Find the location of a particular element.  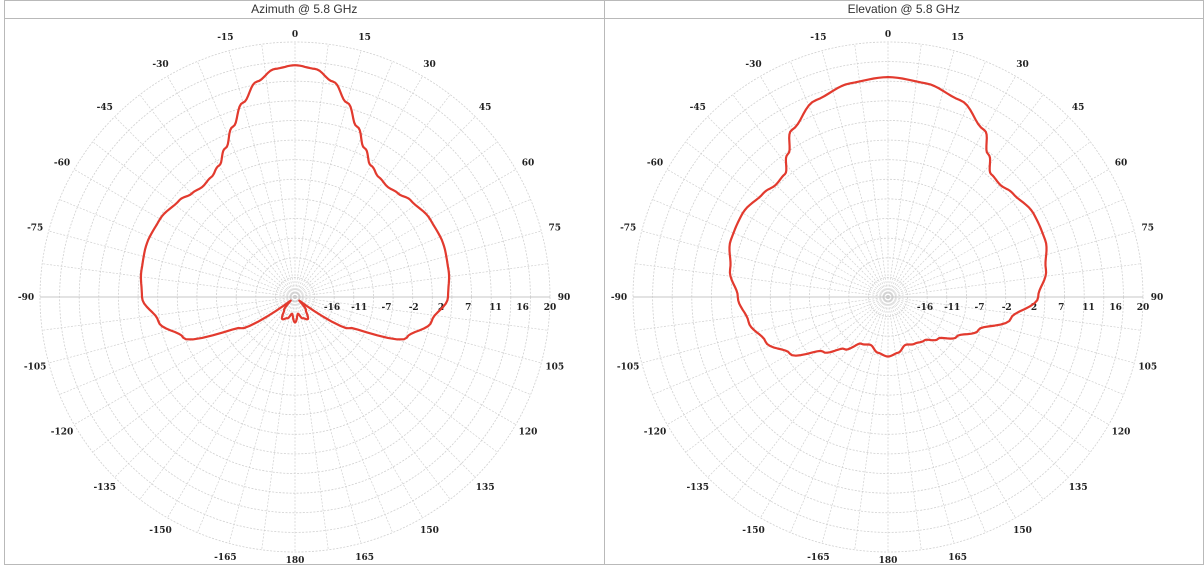

angle-tick-label: -15 is located at coordinates (818, 38).